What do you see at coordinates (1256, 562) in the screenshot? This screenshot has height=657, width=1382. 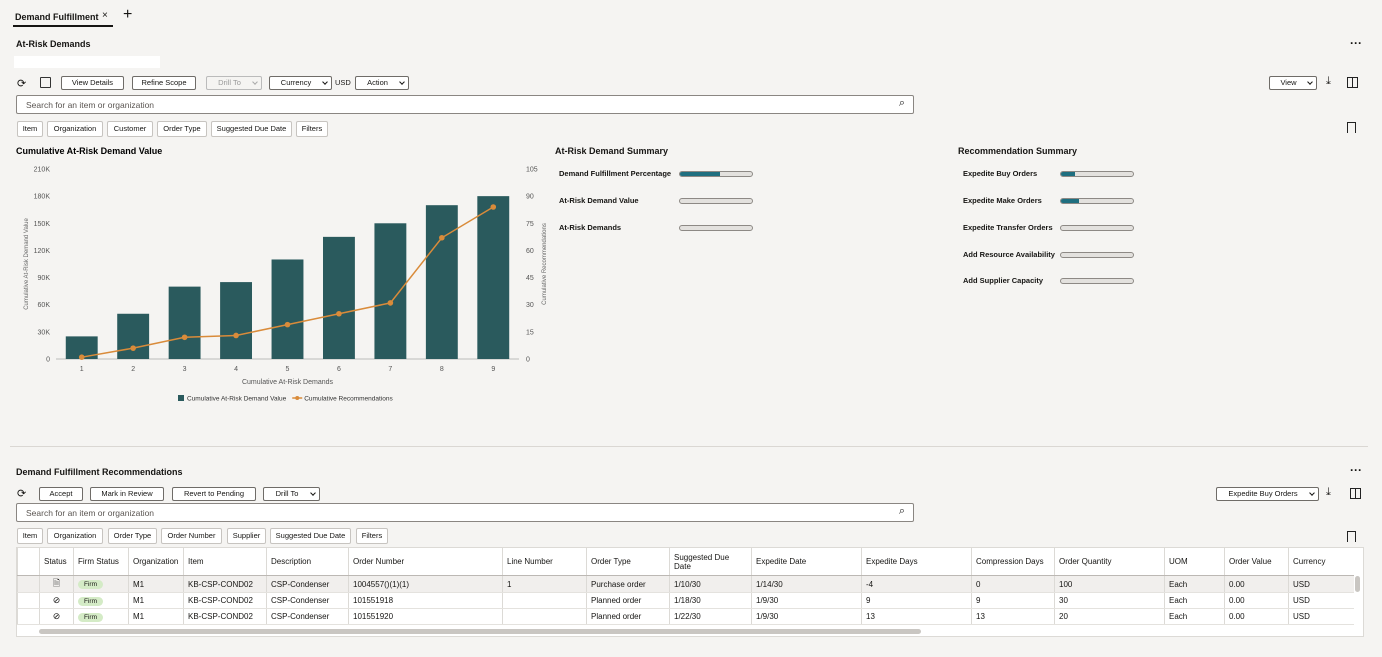 I see `column-header: Order Value` at bounding box center [1256, 562].